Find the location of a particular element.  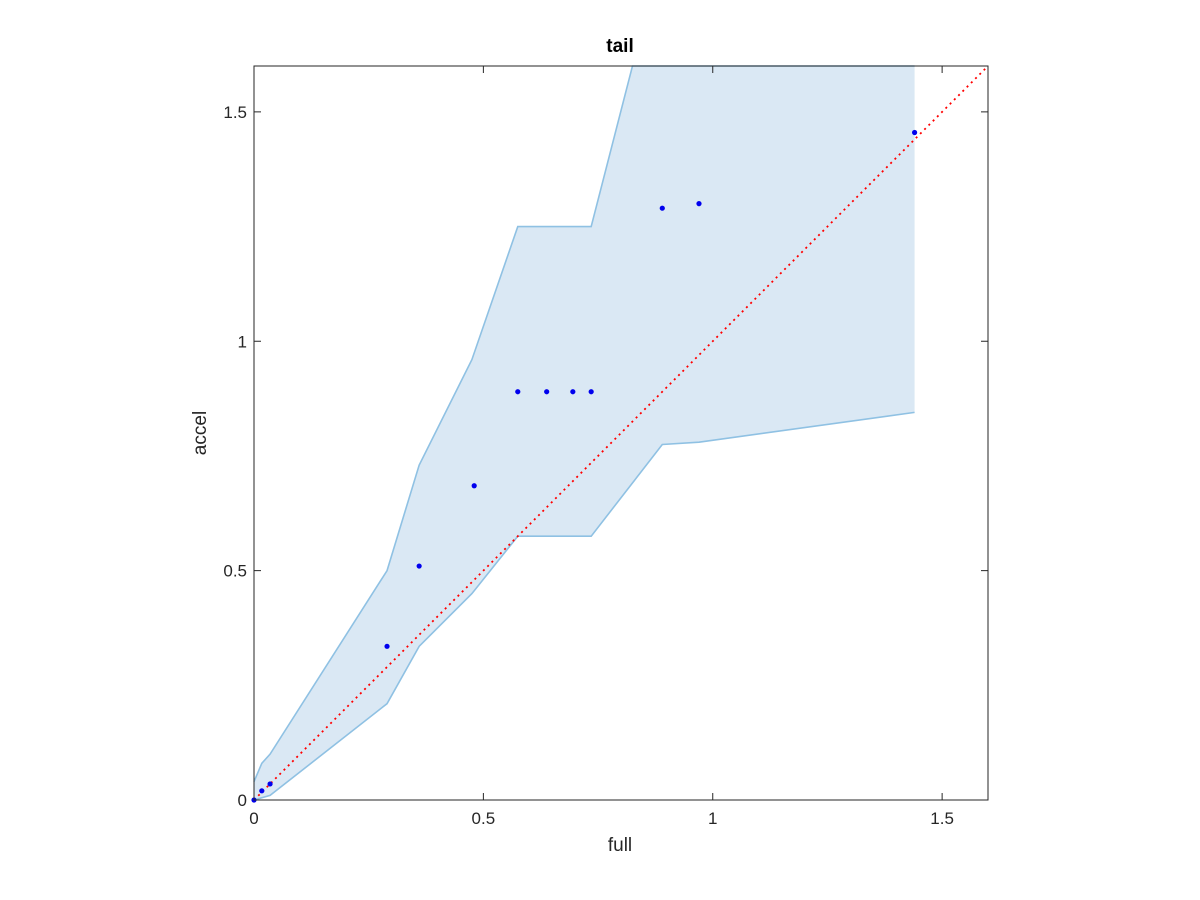

y-tick-label: 0 is located at coordinates (242, 800).